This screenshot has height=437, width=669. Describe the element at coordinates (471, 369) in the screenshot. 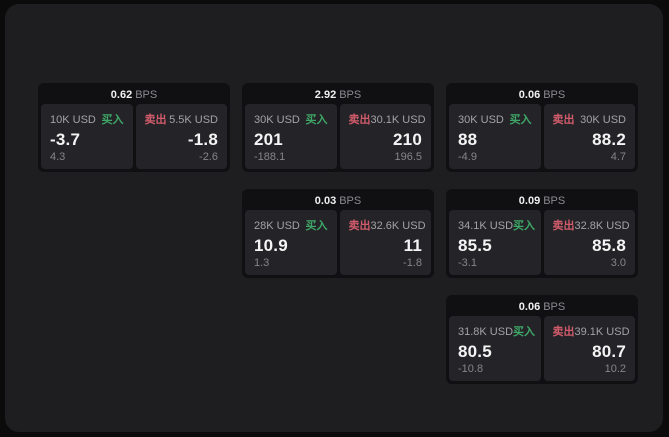

I see `buy-delta: -10.8` at that location.